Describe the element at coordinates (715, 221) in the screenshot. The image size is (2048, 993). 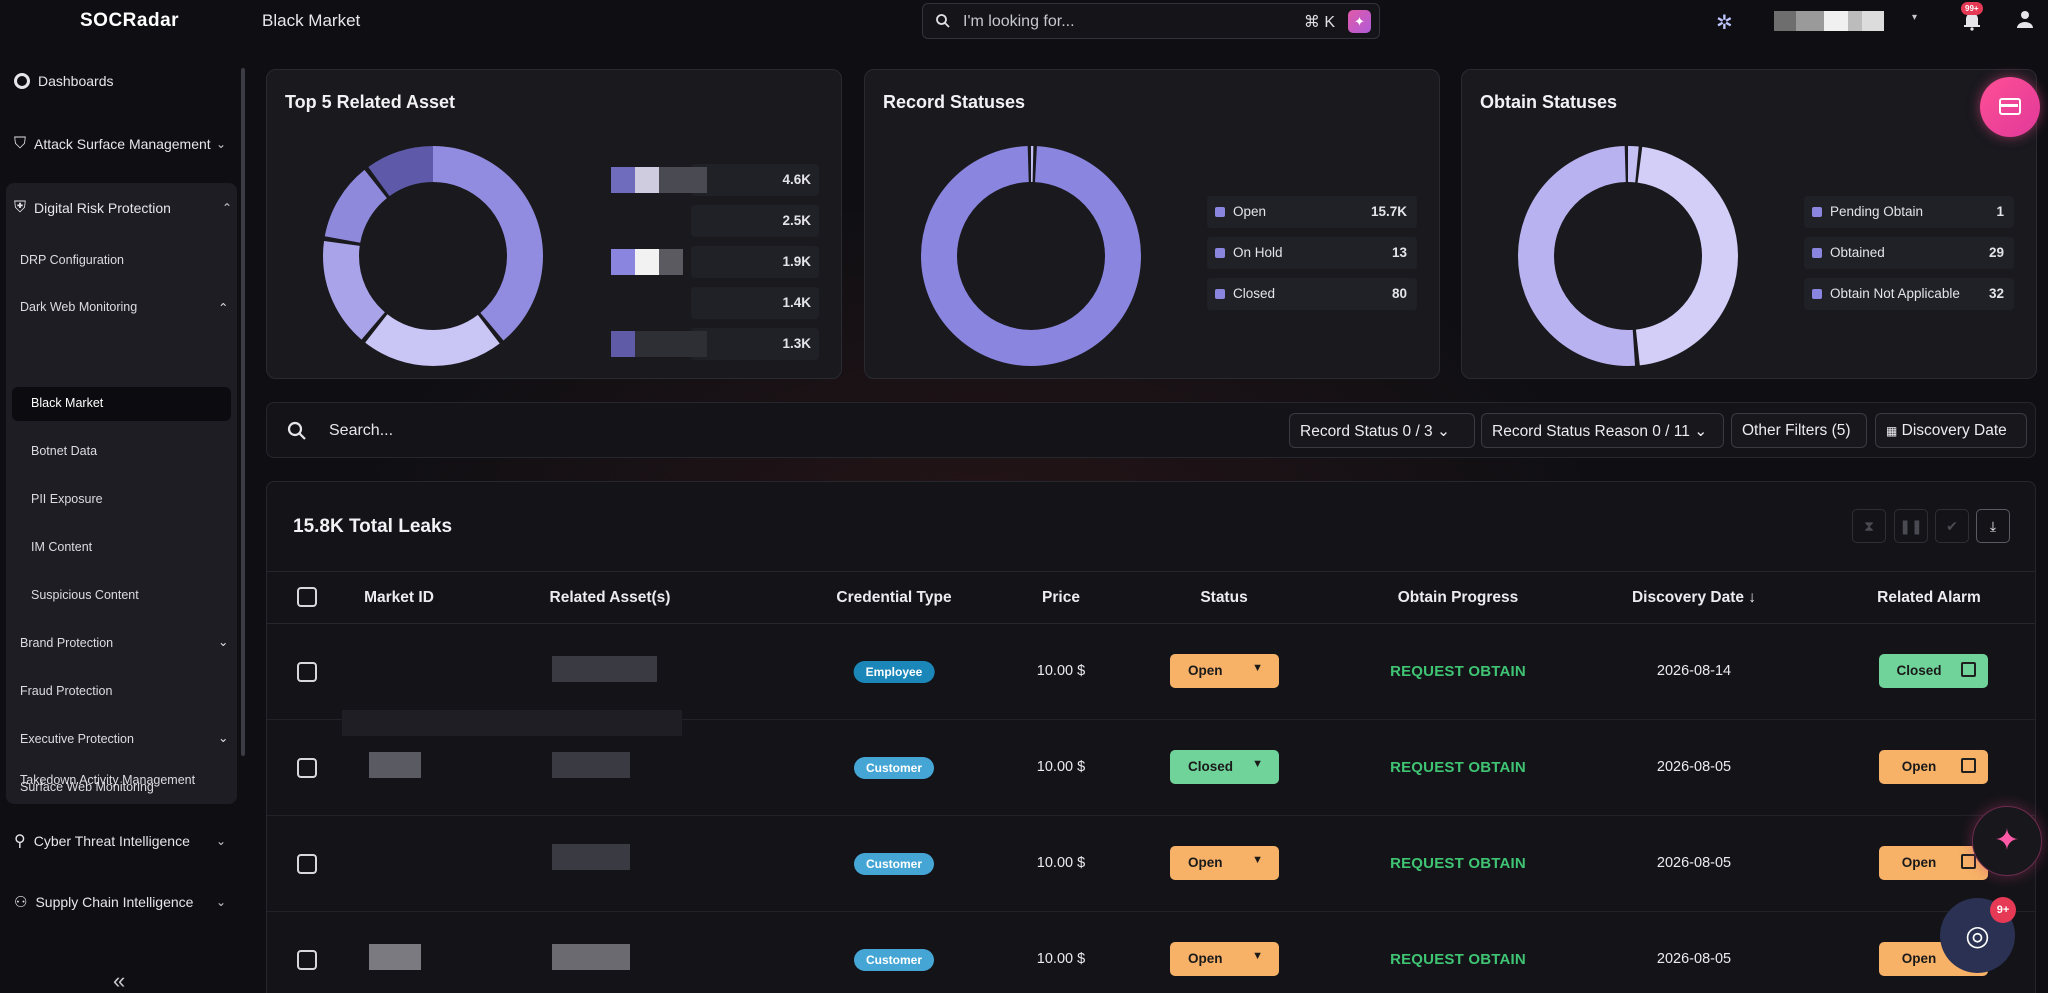
I see `asset-legend-row: 2.5K` at that location.